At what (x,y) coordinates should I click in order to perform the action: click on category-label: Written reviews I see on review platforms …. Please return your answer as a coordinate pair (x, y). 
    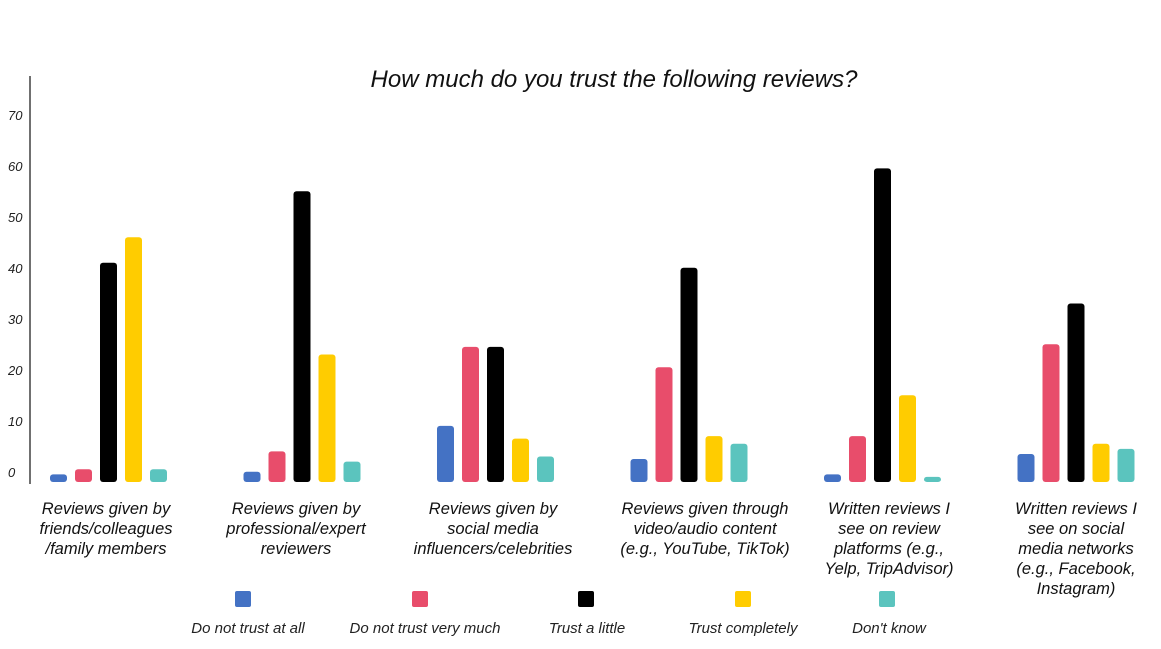
    Looking at the image, I should click on (889, 539).